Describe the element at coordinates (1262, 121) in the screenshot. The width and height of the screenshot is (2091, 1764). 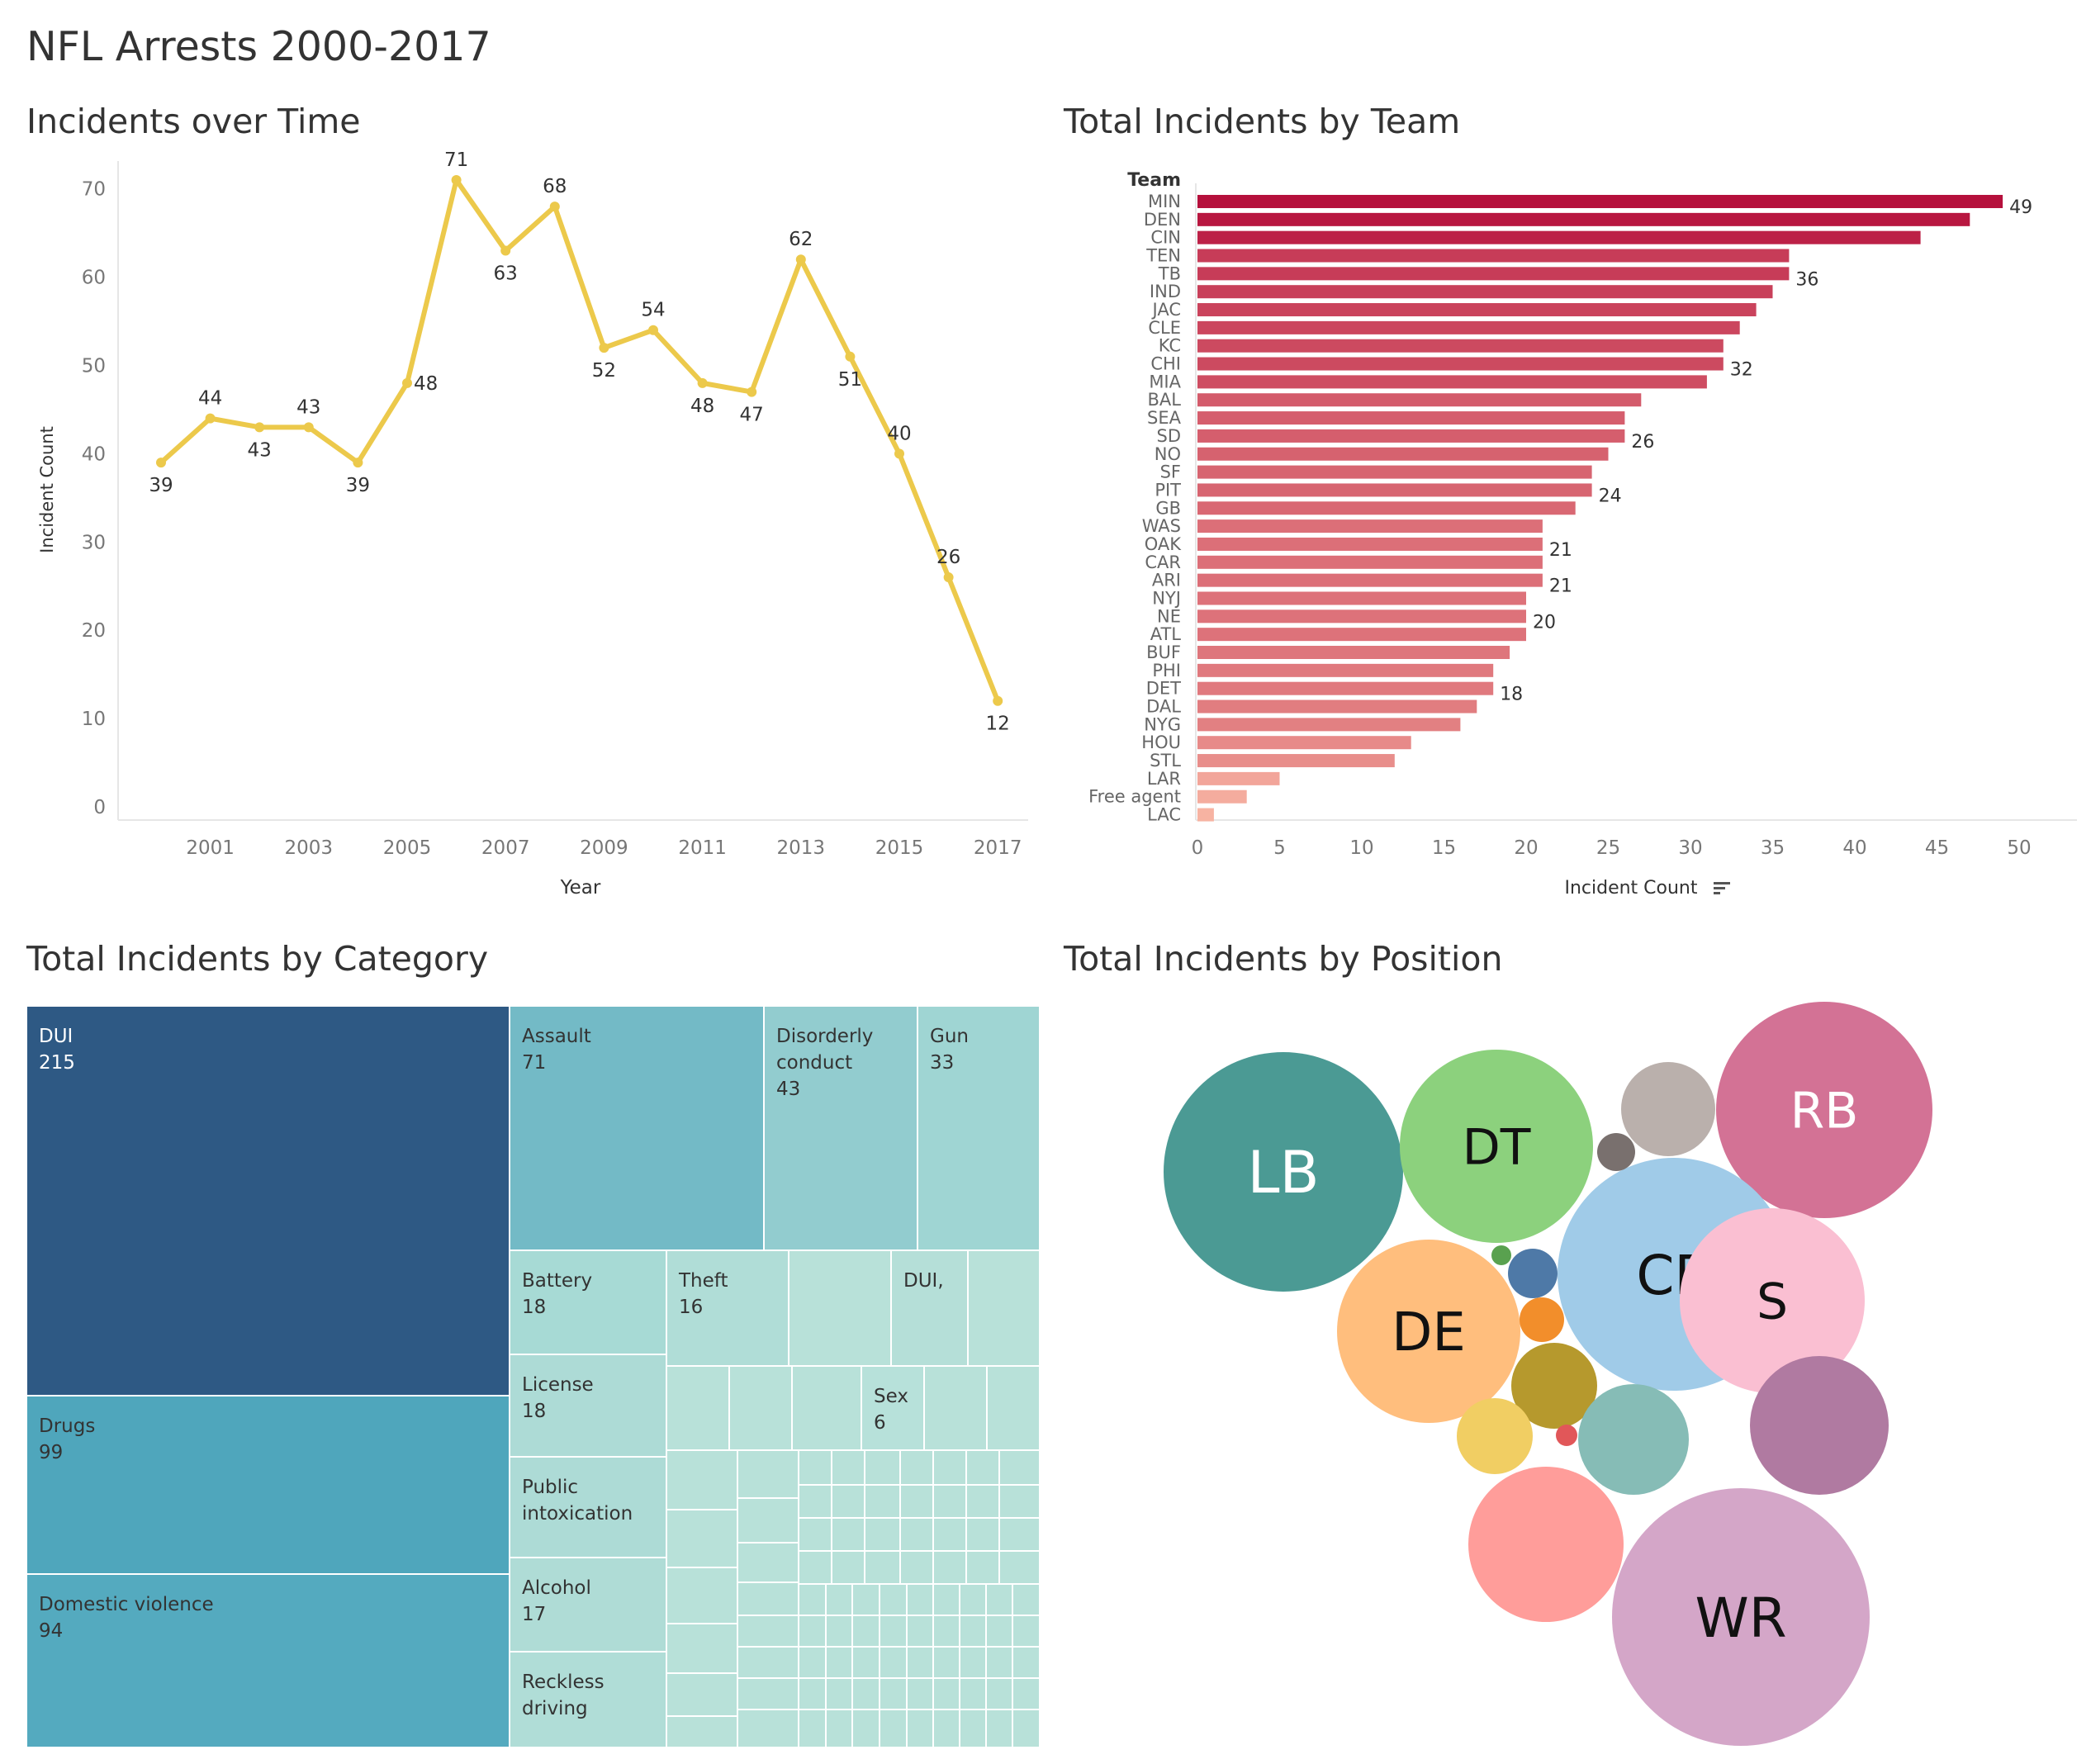
I see `bar-chart-title: Total Incidents by Team` at that location.